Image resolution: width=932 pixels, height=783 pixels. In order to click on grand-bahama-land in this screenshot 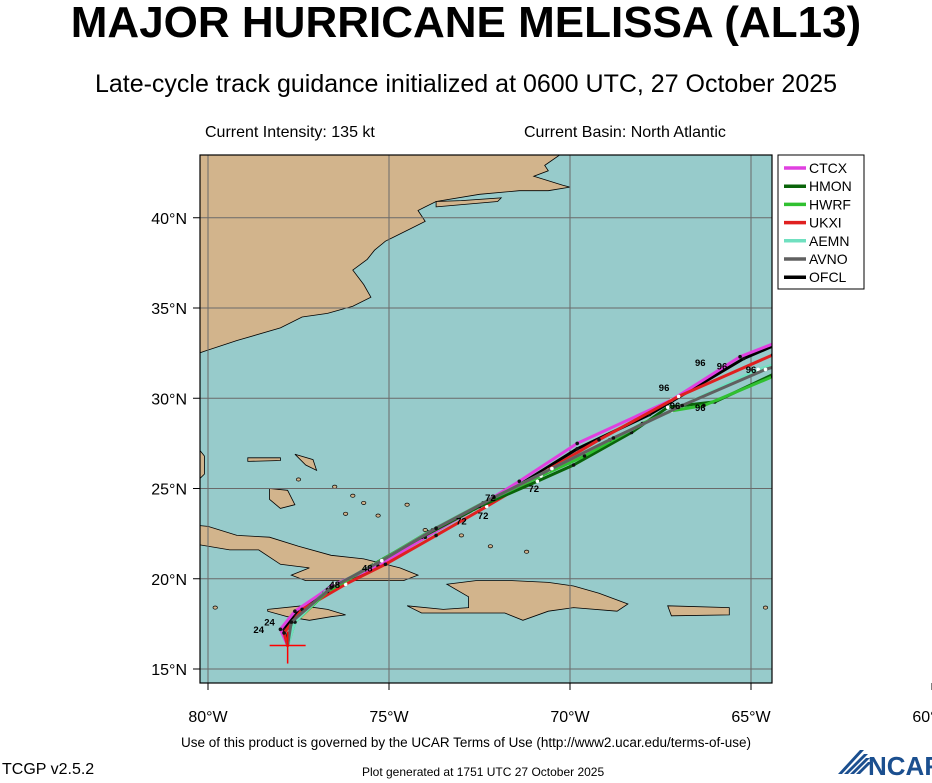, I will do `click(264, 459)`.